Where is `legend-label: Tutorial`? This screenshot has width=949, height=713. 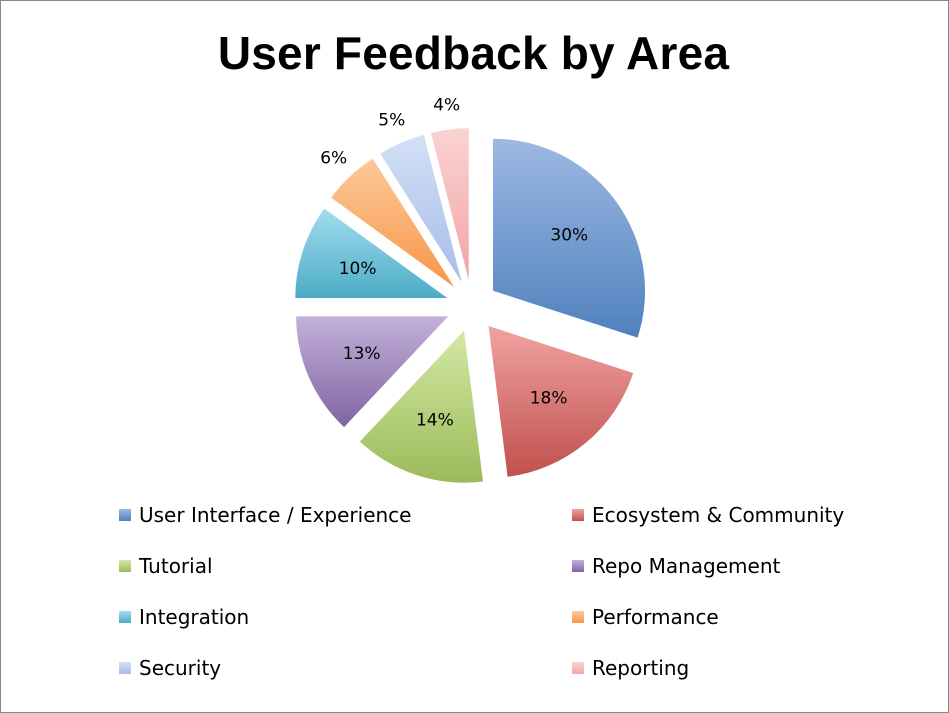 legend-label: Tutorial is located at coordinates (176, 566).